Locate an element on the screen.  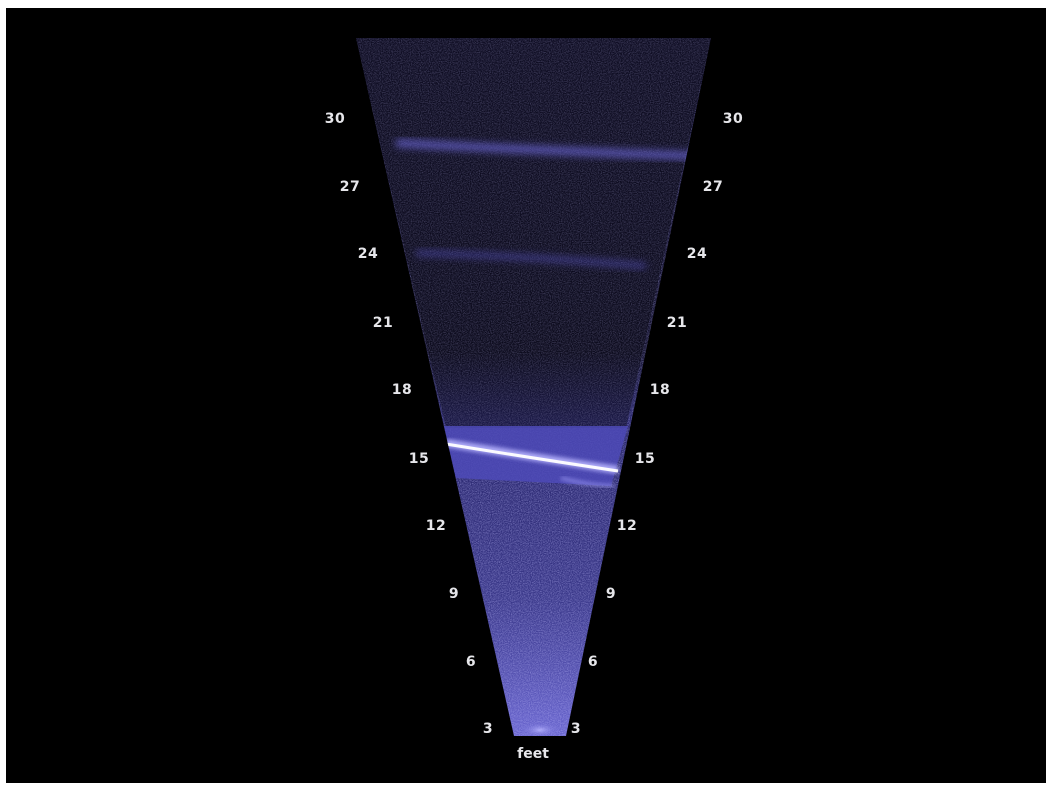
range-tick-right-12: 12 is located at coordinates (627, 526).